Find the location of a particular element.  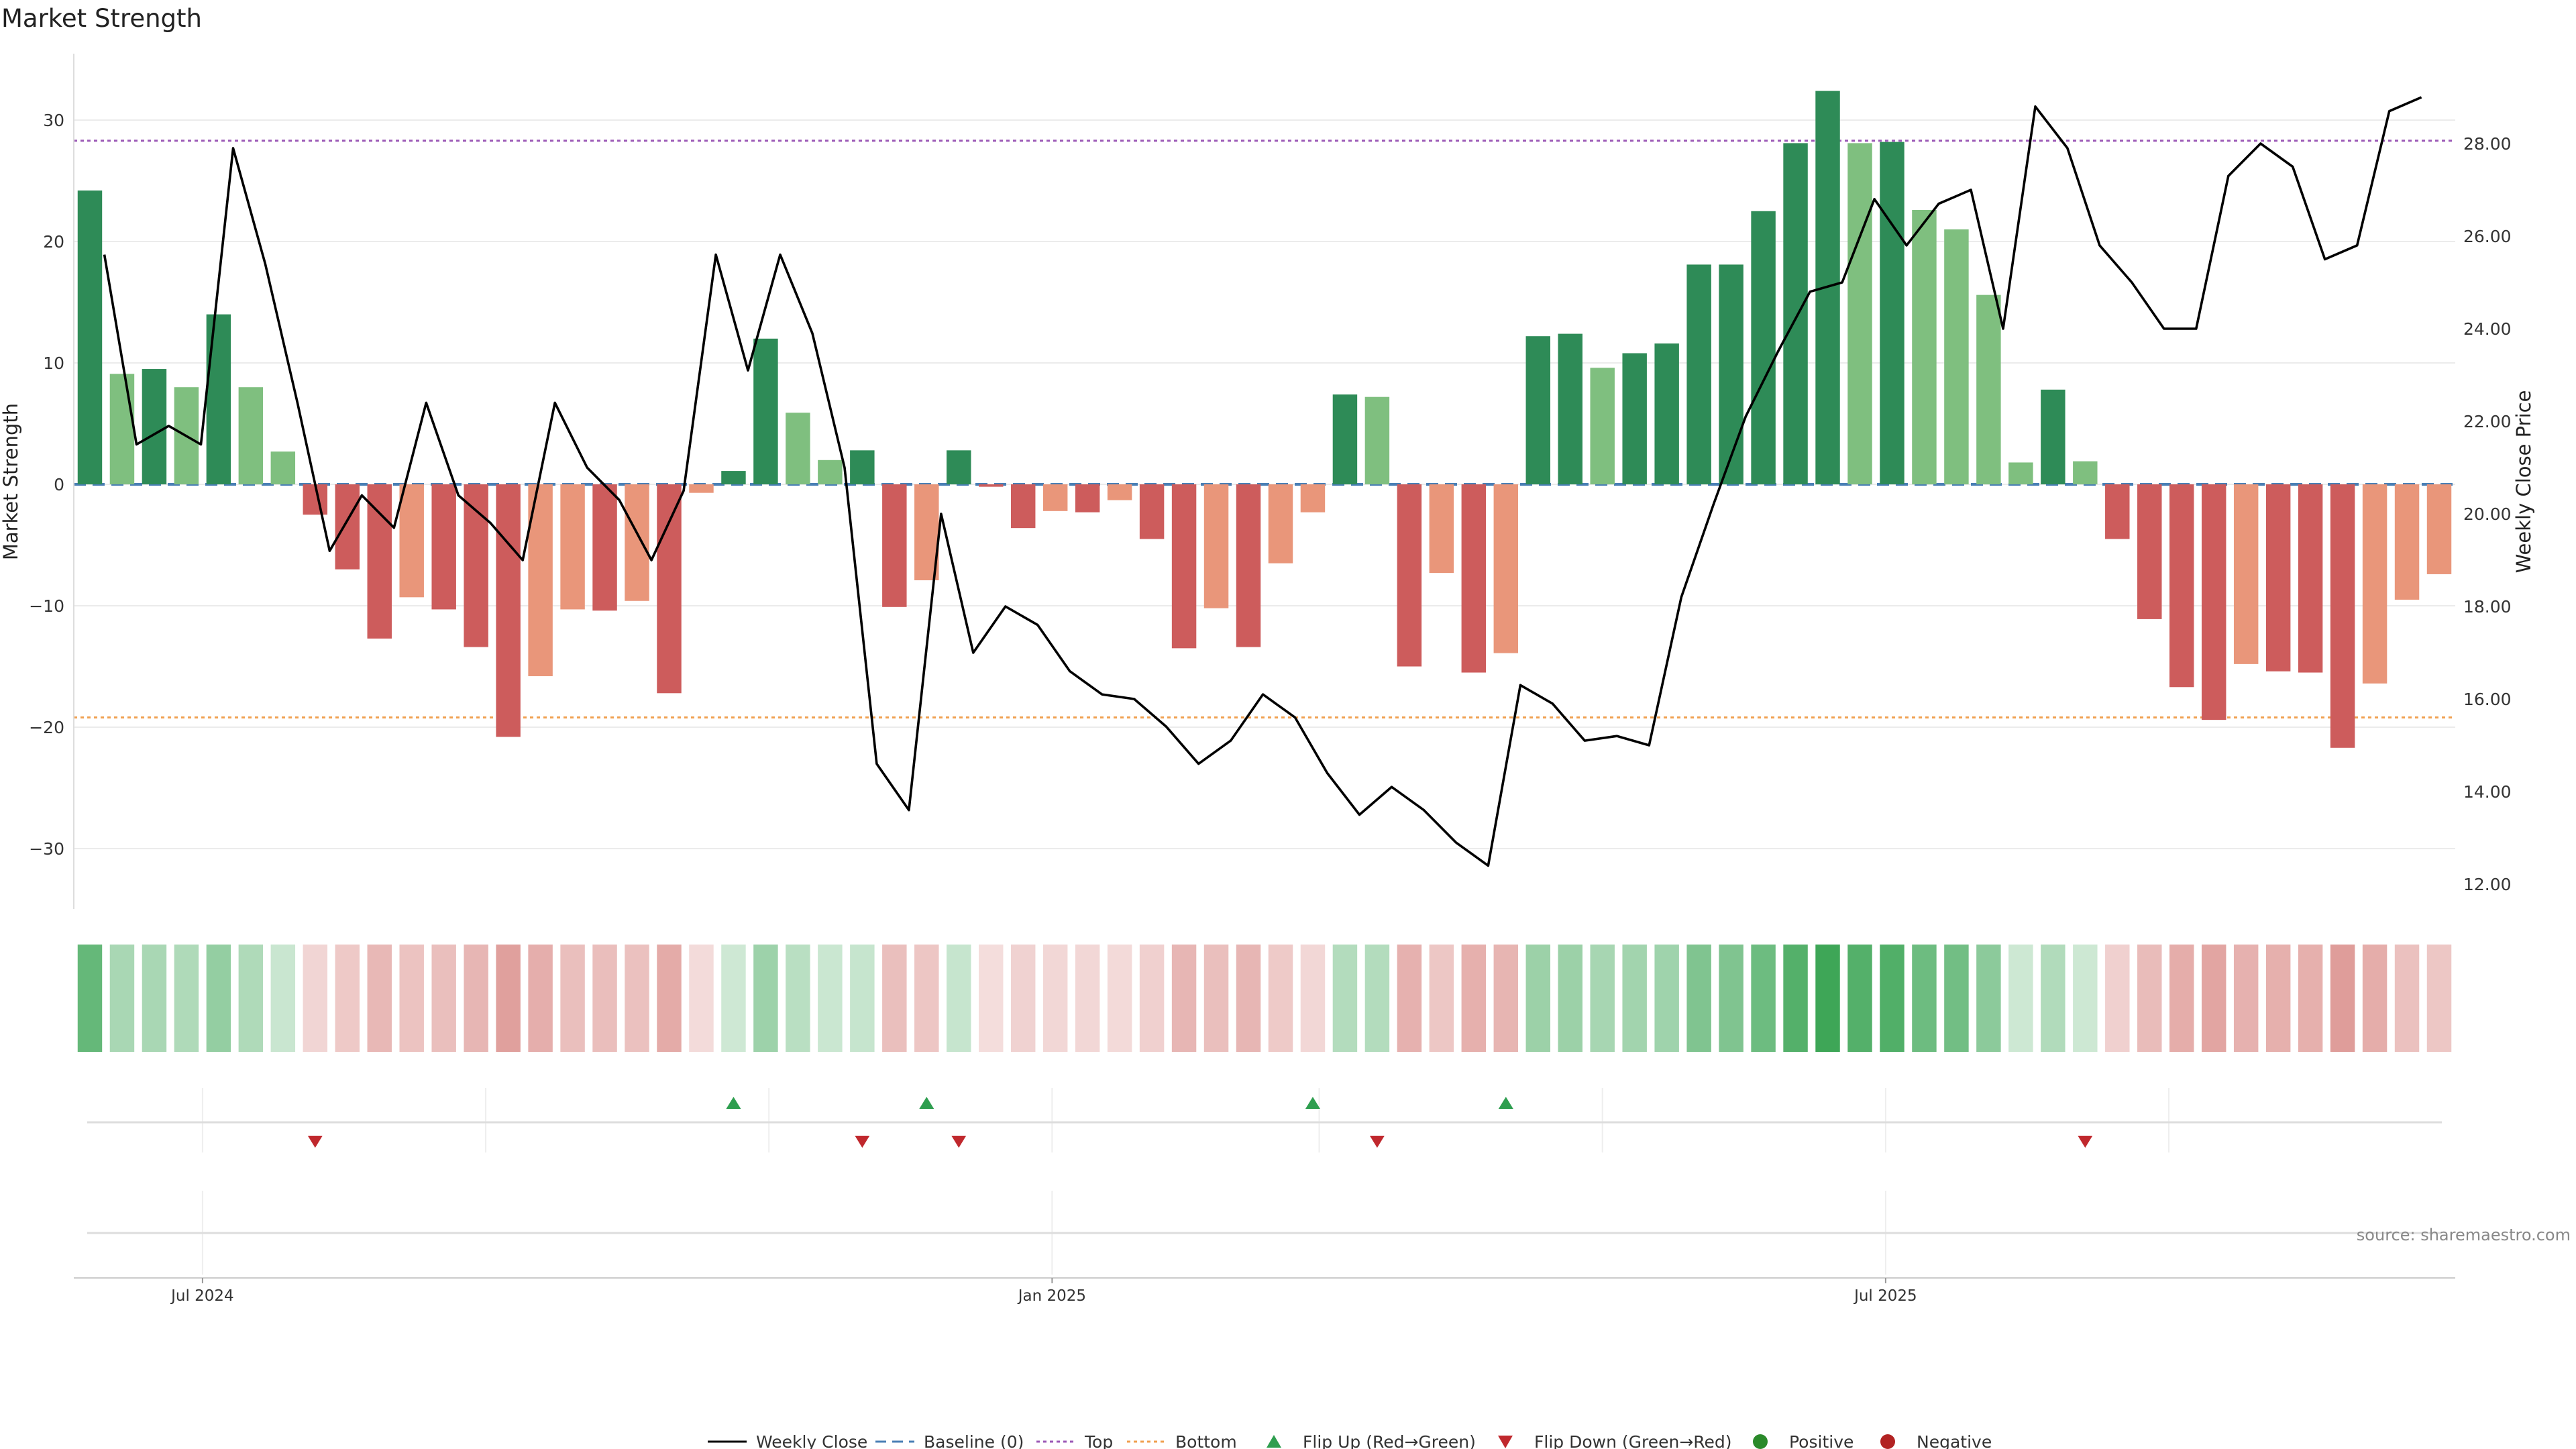

left-tick-label: 30 is located at coordinates (53, 120).